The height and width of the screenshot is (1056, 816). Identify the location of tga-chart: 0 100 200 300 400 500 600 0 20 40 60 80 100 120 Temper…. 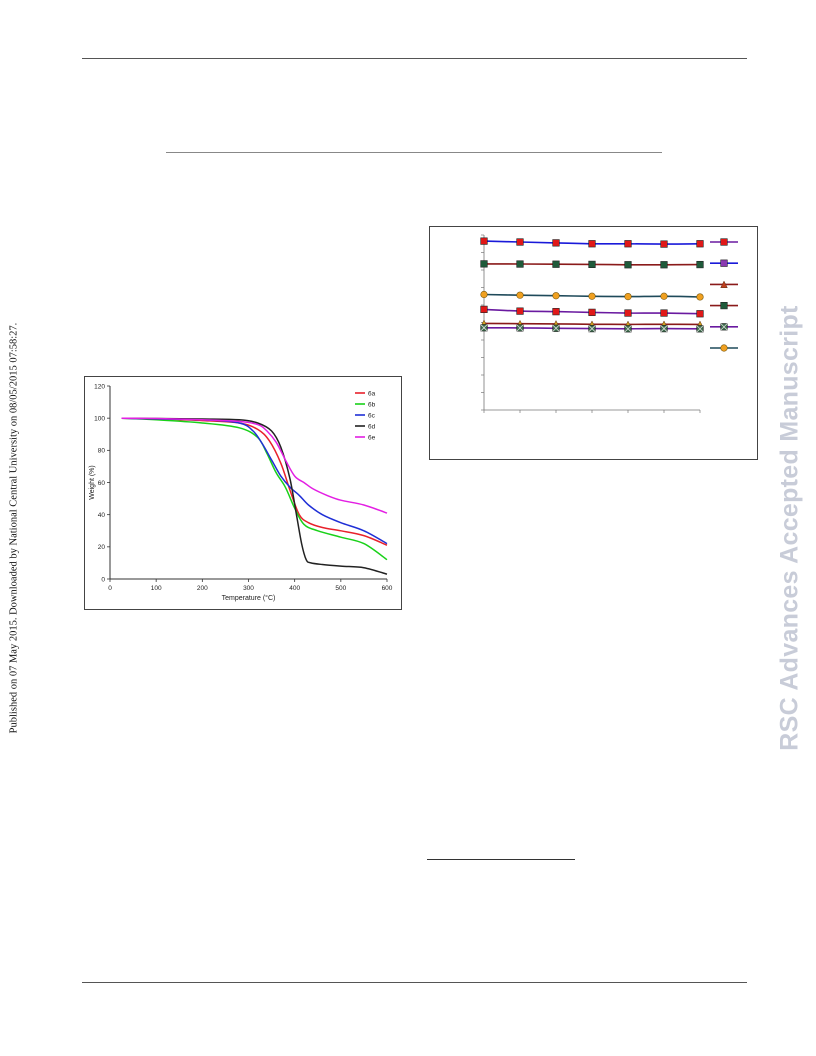
(241, 492).